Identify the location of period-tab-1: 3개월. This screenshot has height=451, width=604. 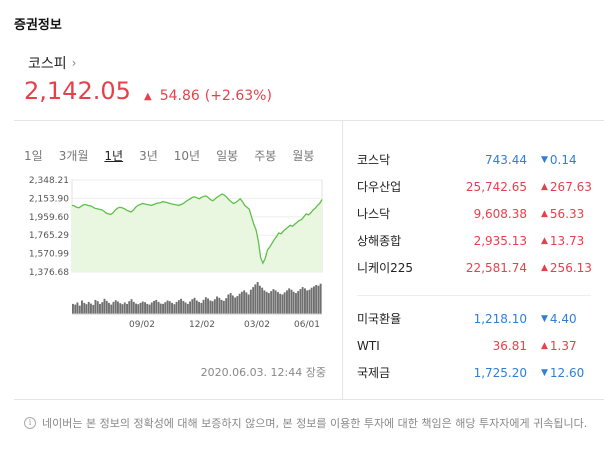
(73, 156).